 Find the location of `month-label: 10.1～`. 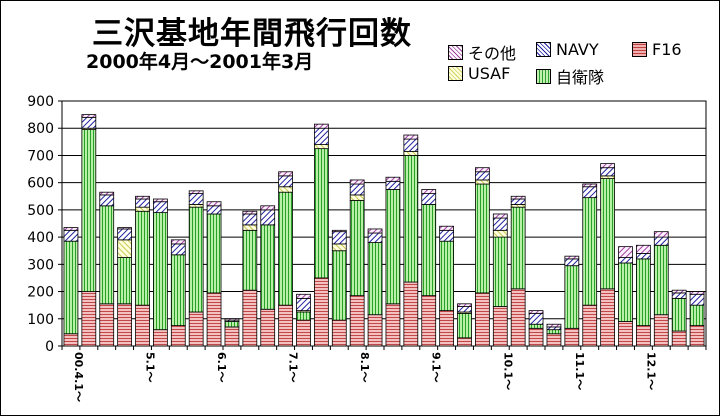

month-label: 10.1～ is located at coordinates (507, 371).